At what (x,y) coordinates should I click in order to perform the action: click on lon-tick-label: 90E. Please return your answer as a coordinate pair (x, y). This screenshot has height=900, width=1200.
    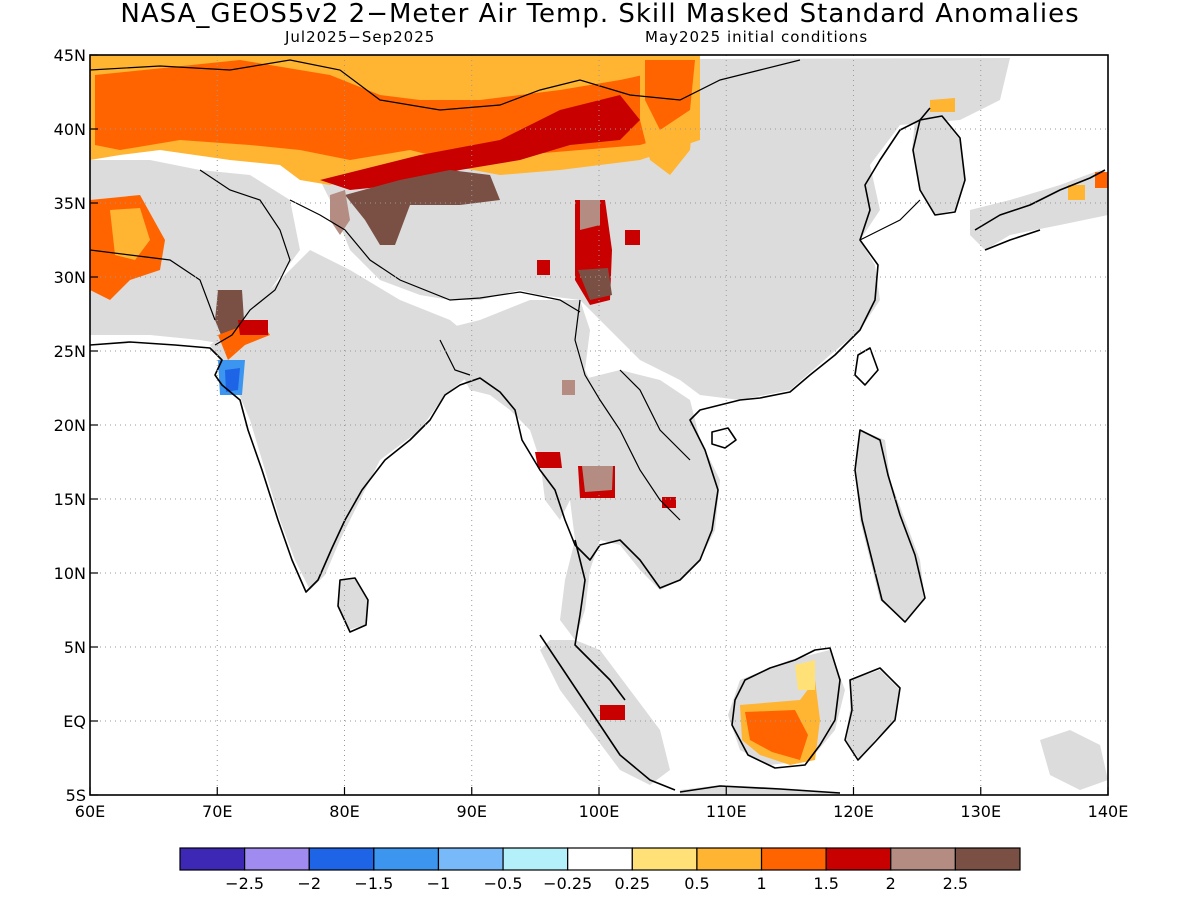
    Looking at the image, I should click on (472, 811).